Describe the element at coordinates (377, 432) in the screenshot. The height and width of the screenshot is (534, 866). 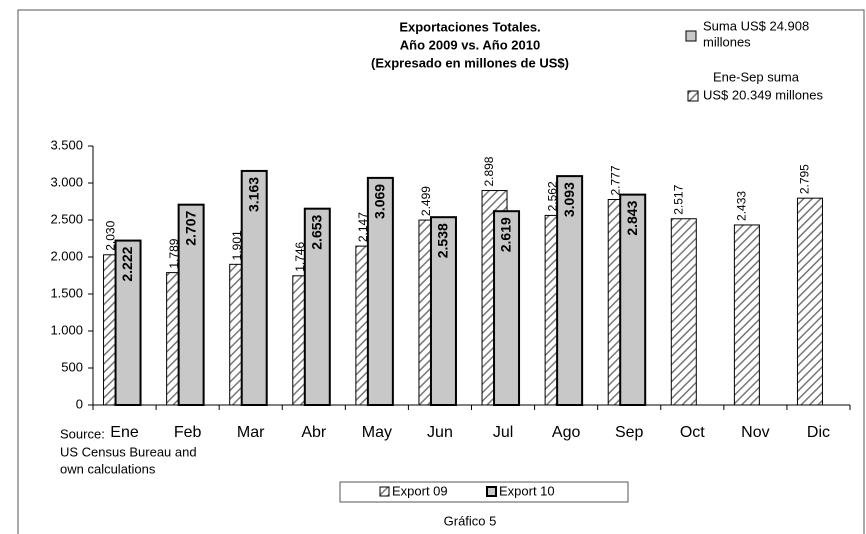
I see `x-tick-label: May` at that location.